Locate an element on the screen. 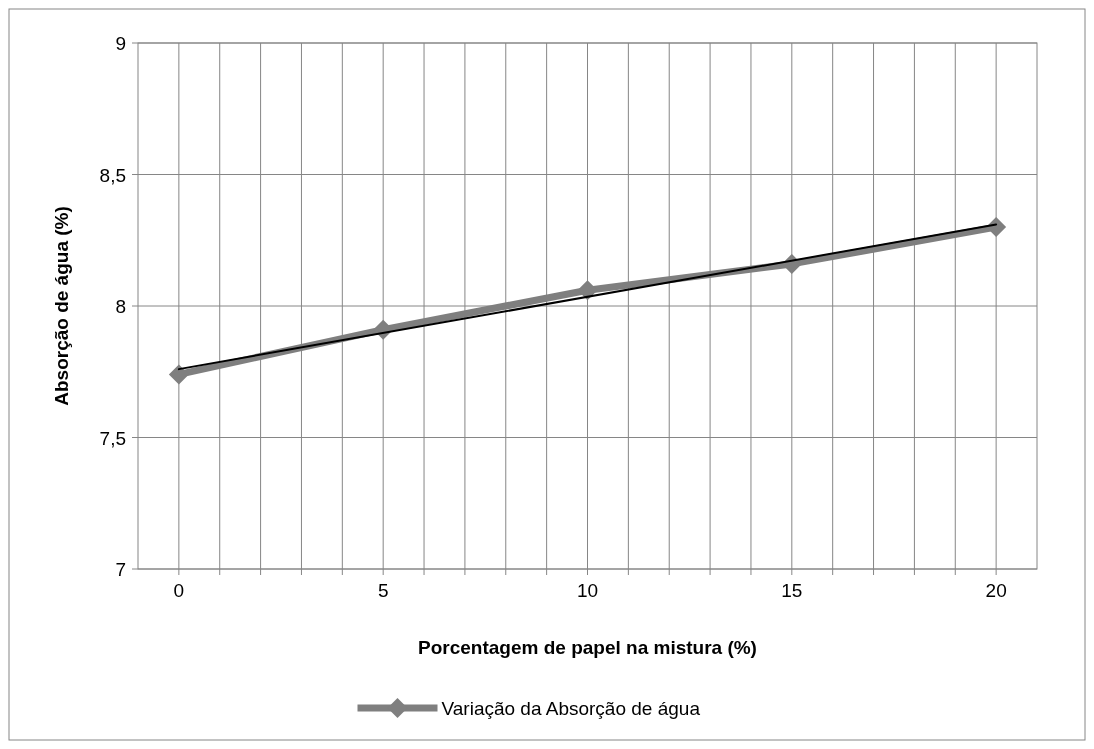 The height and width of the screenshot is (749, 1094). y-tick-label: 8,5 is located at coordinates (112, 175).